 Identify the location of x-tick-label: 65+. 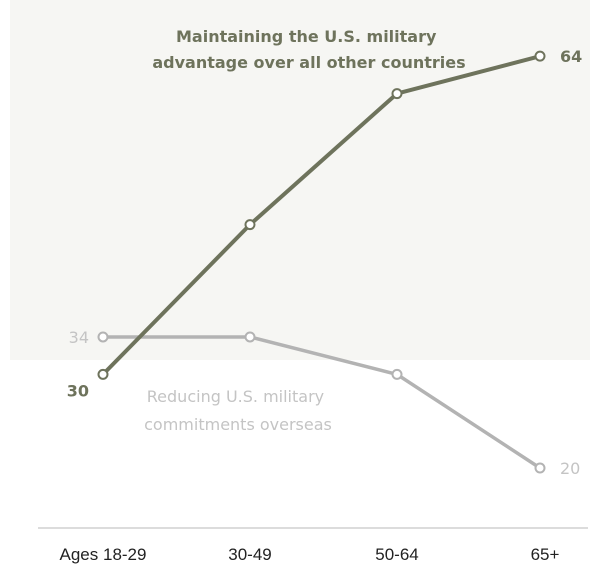
(545, 554).